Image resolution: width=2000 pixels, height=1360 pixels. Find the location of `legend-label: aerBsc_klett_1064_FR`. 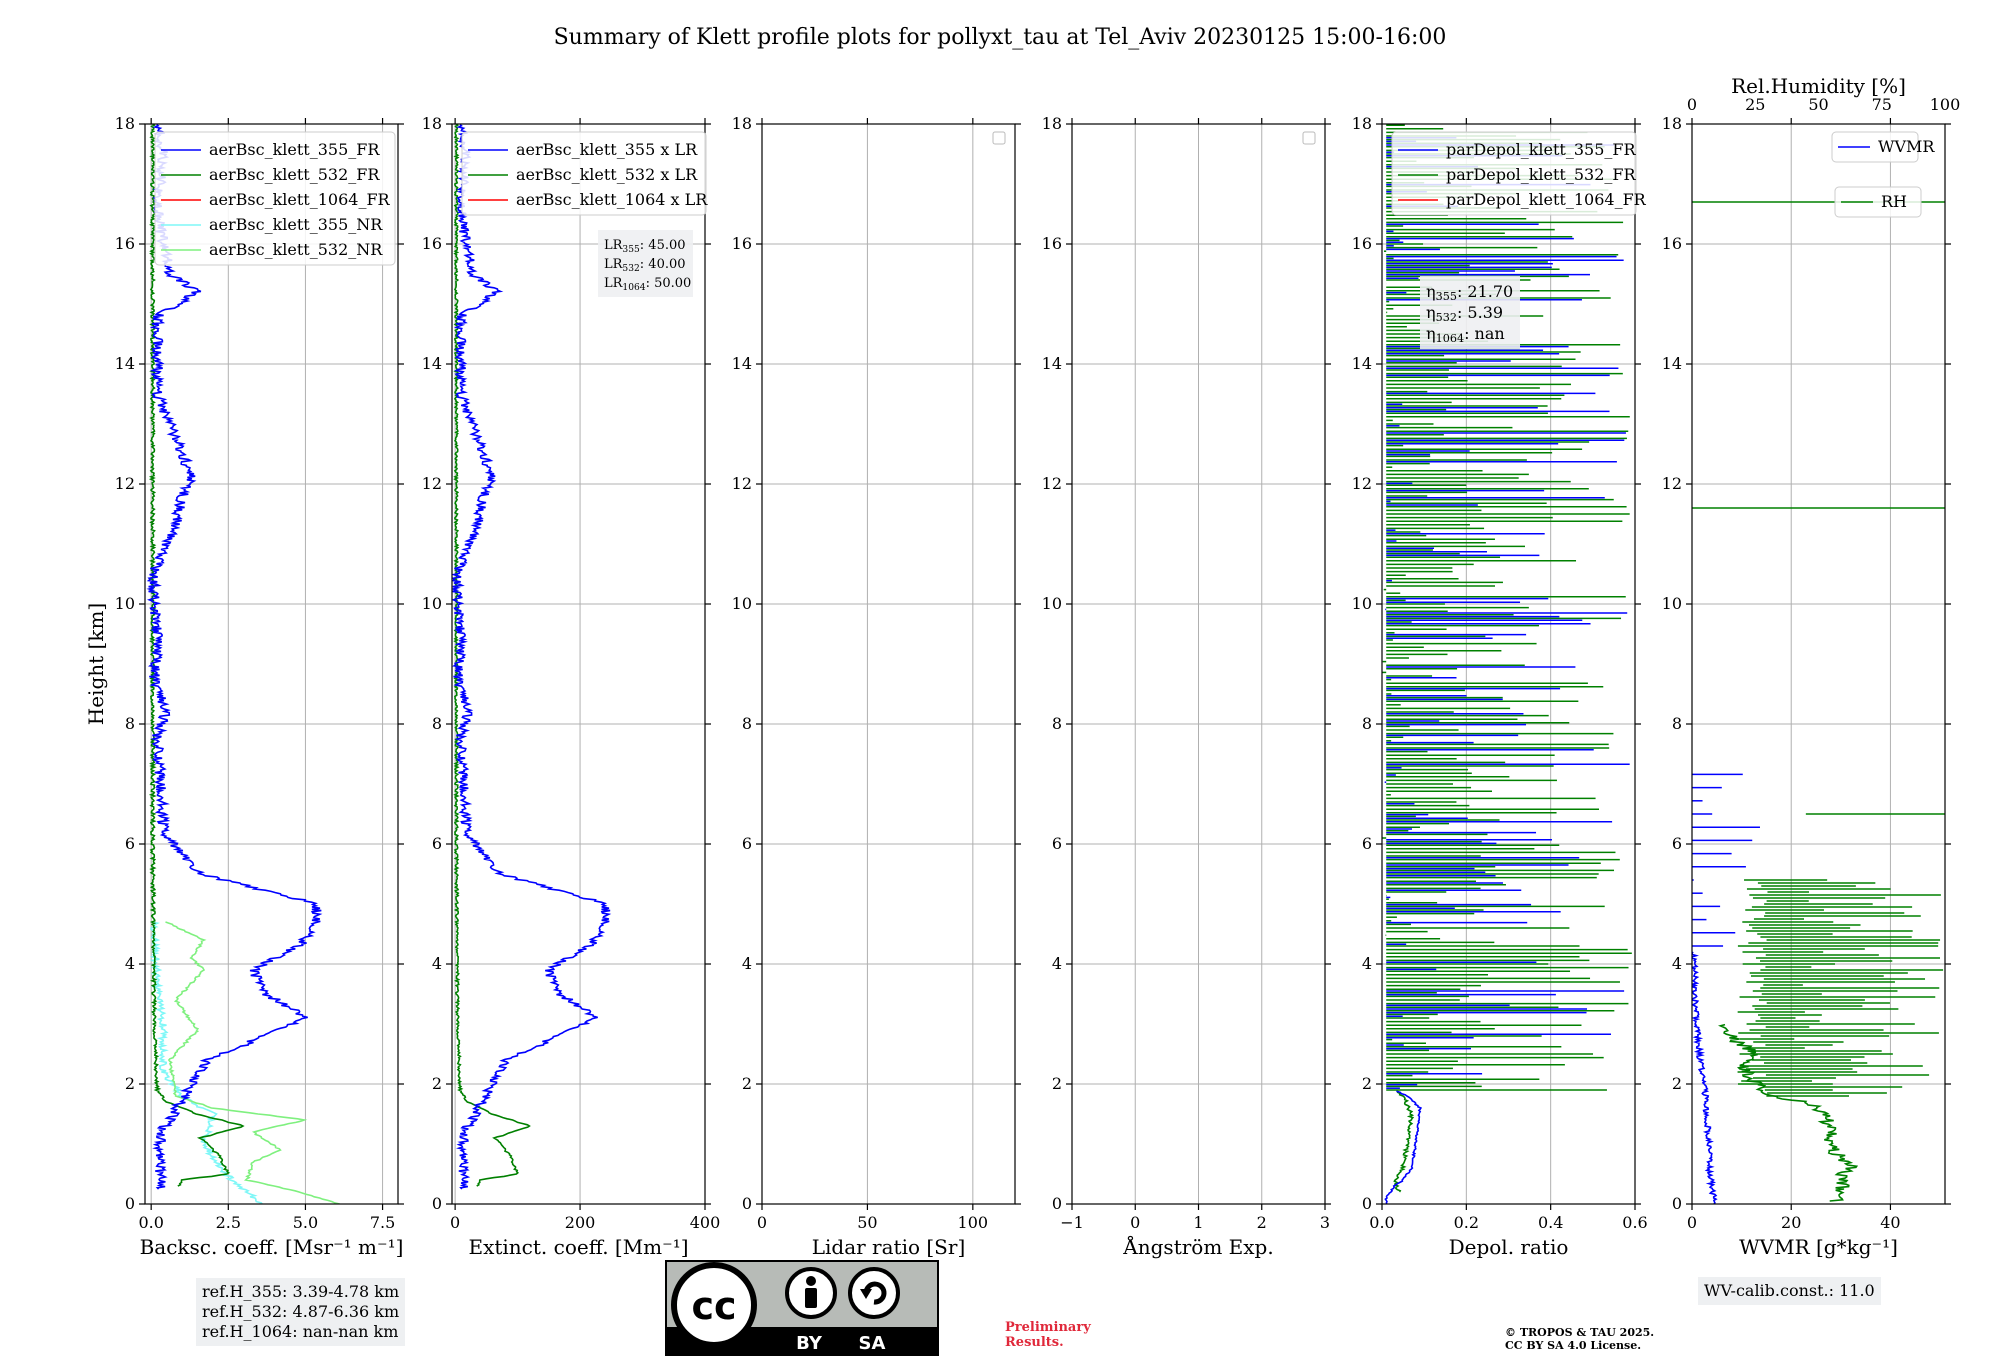

legend-label: aerBsc_klett_1064_FR is located at coordinates (300, 199).